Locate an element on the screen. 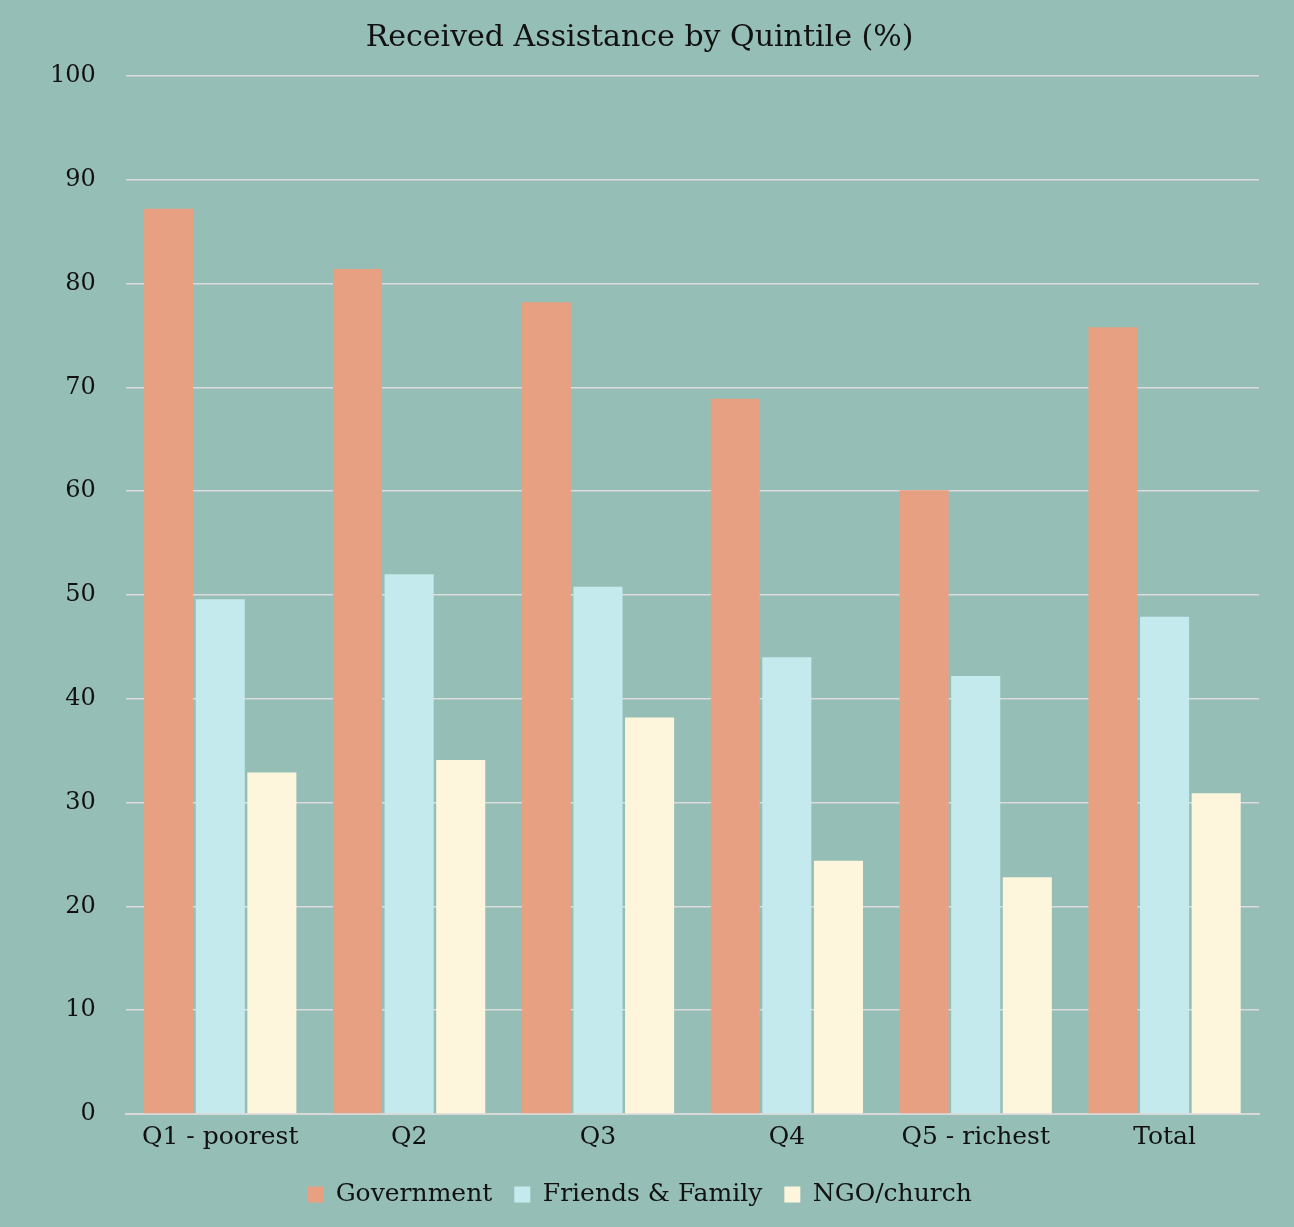 The width and height of the screenshot is (1294, 1227). y-tick-label: 30 is located at coordinates (80, 800).